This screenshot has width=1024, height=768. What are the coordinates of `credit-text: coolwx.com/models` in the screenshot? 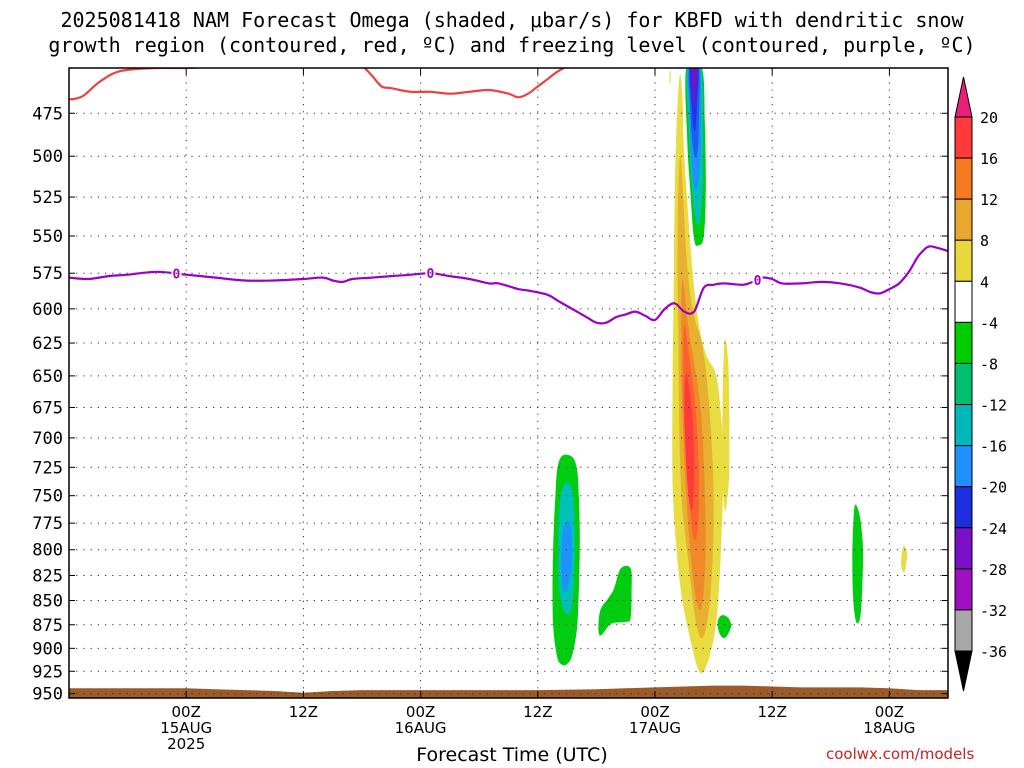 It's located at (900, 754).